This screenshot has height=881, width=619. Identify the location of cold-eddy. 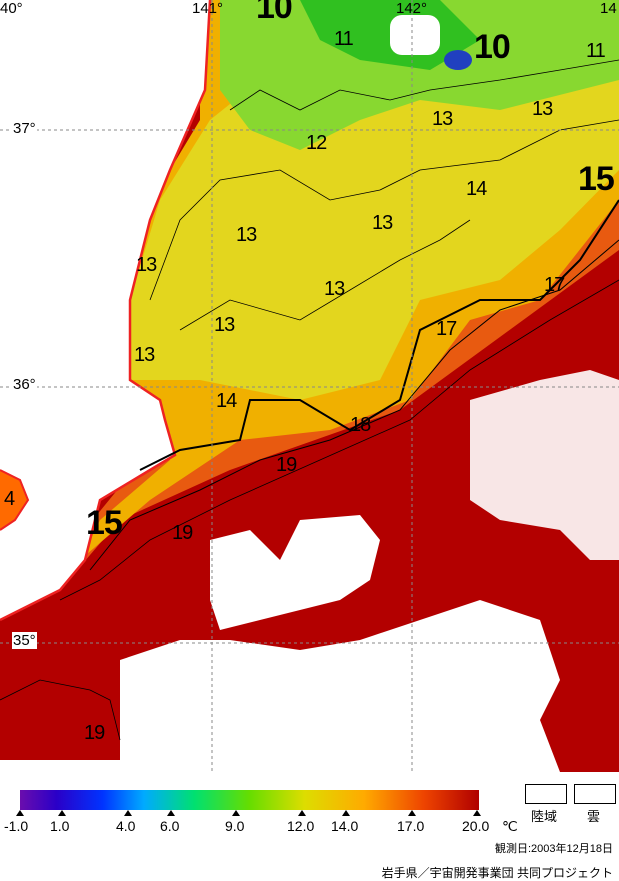
(458, 60).